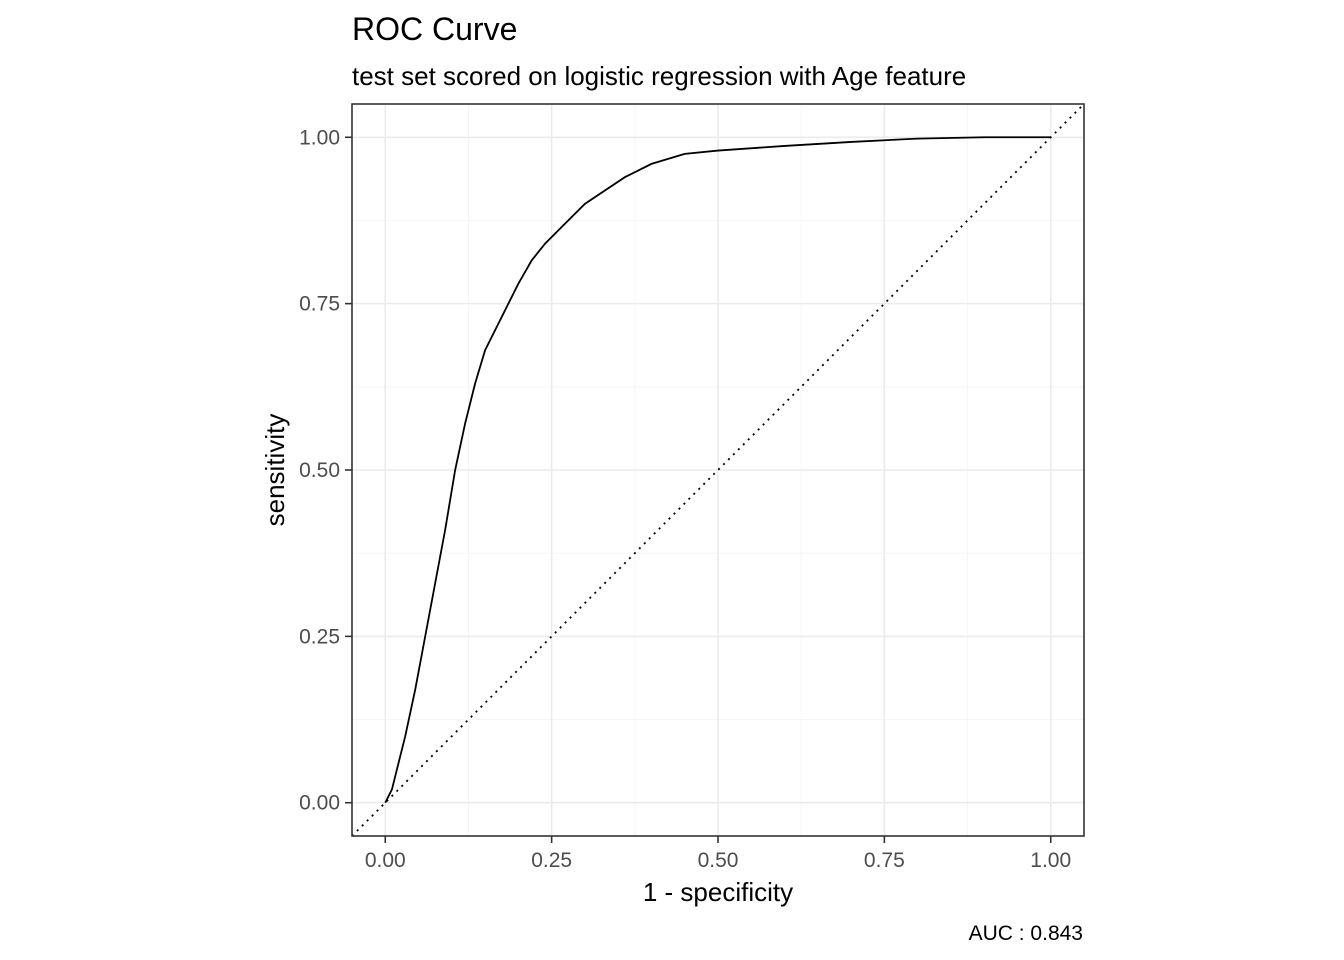 The image size is (1344, 960). I want to click on auc-caption: AUC : 0.843, so click(1026, 933).